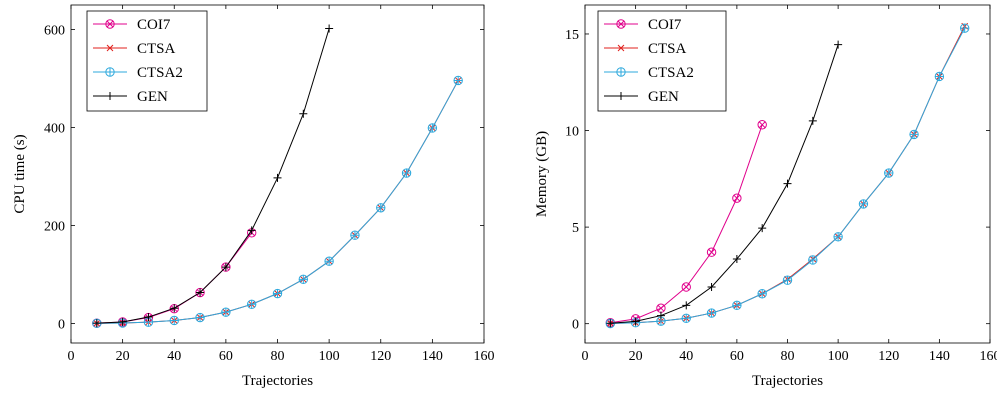  Describe the element at coordinates (54, 226) in the screenshot. I see `y-tick-label: 200` at that location.